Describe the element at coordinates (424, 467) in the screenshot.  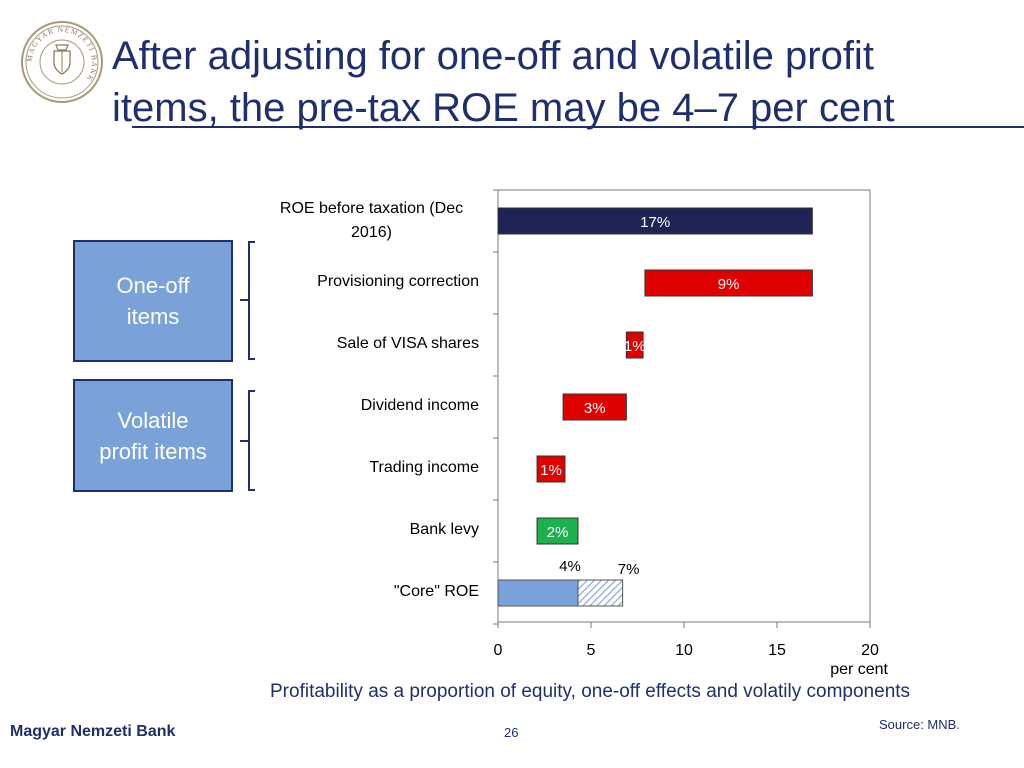
I see `category-label-trading: Trading income` at that location.